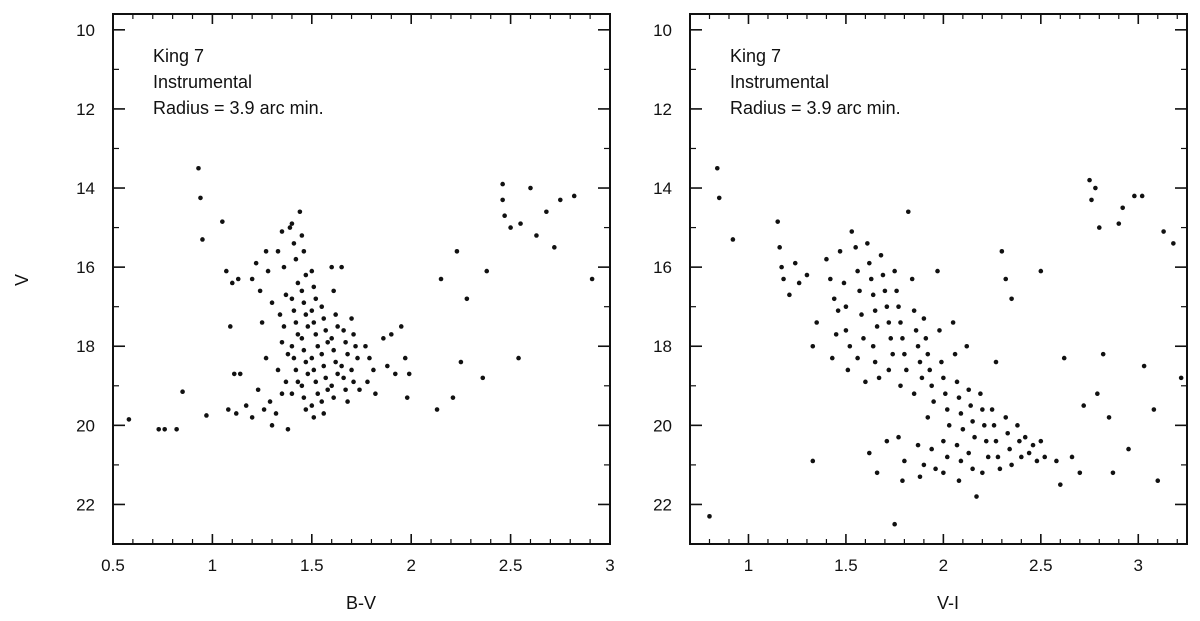 The image size is (1200, 621). What do you see at coordinates (662, 425) in the screenshot?
I see `vi-y-tick-label: 20` at bounding box center [662, 425].